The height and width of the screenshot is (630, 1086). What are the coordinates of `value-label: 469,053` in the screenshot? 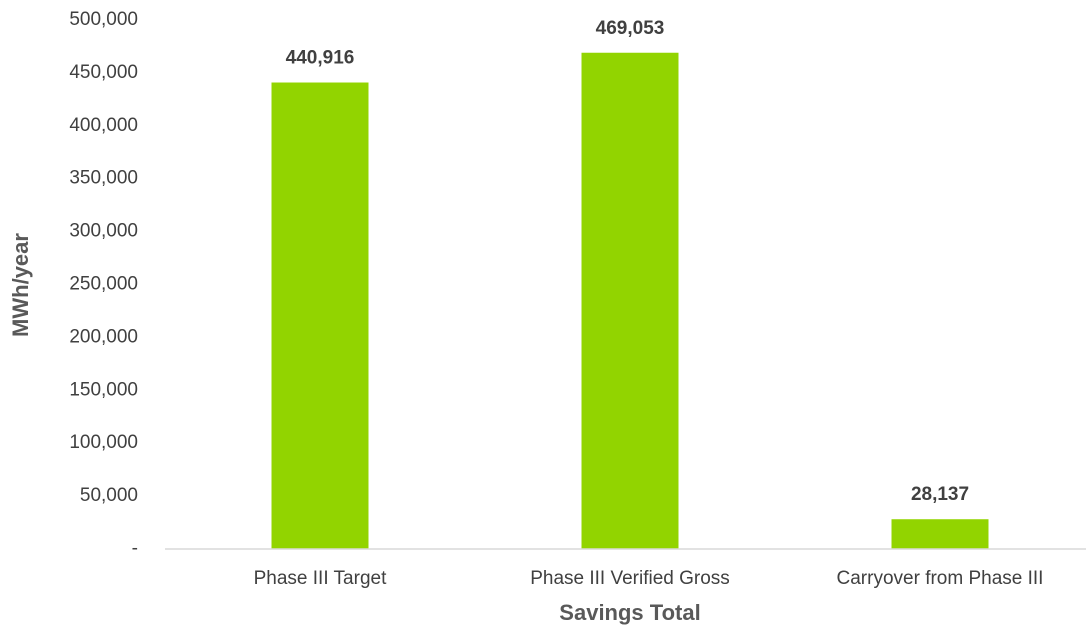 It's located at (630, 28).